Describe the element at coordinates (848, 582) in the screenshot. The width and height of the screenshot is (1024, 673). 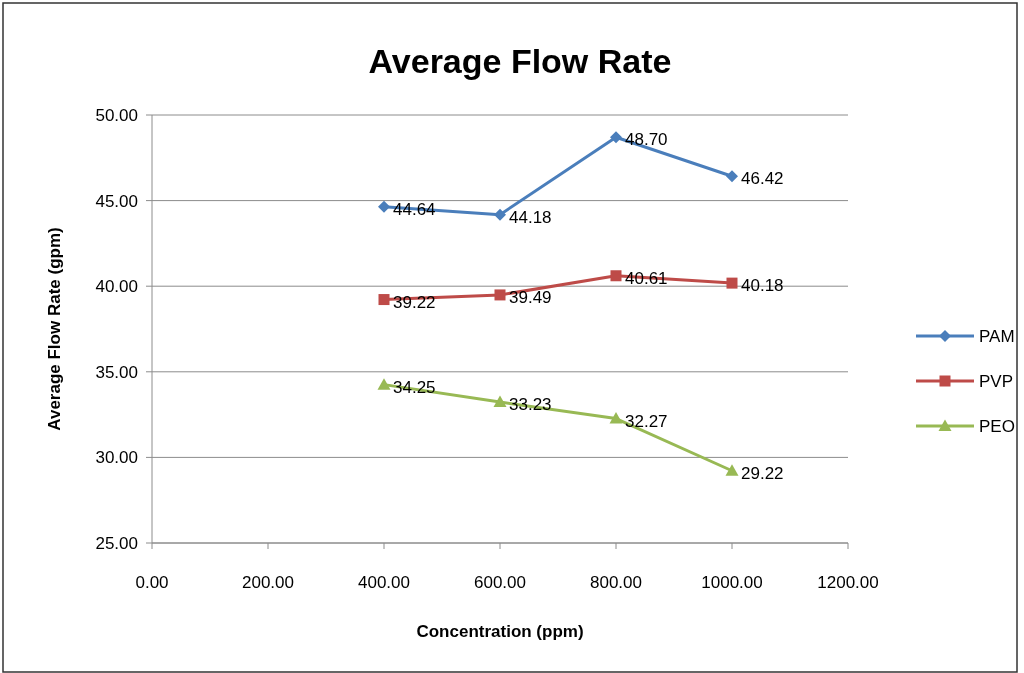
I see `x-tick-label: 1200.00` at that location.